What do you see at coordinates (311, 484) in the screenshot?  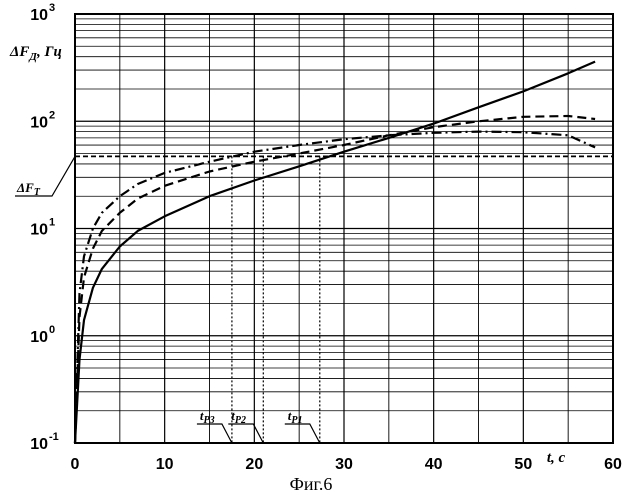 I see `figure-caption: Фиг.6` at bounding box center [311, 484].